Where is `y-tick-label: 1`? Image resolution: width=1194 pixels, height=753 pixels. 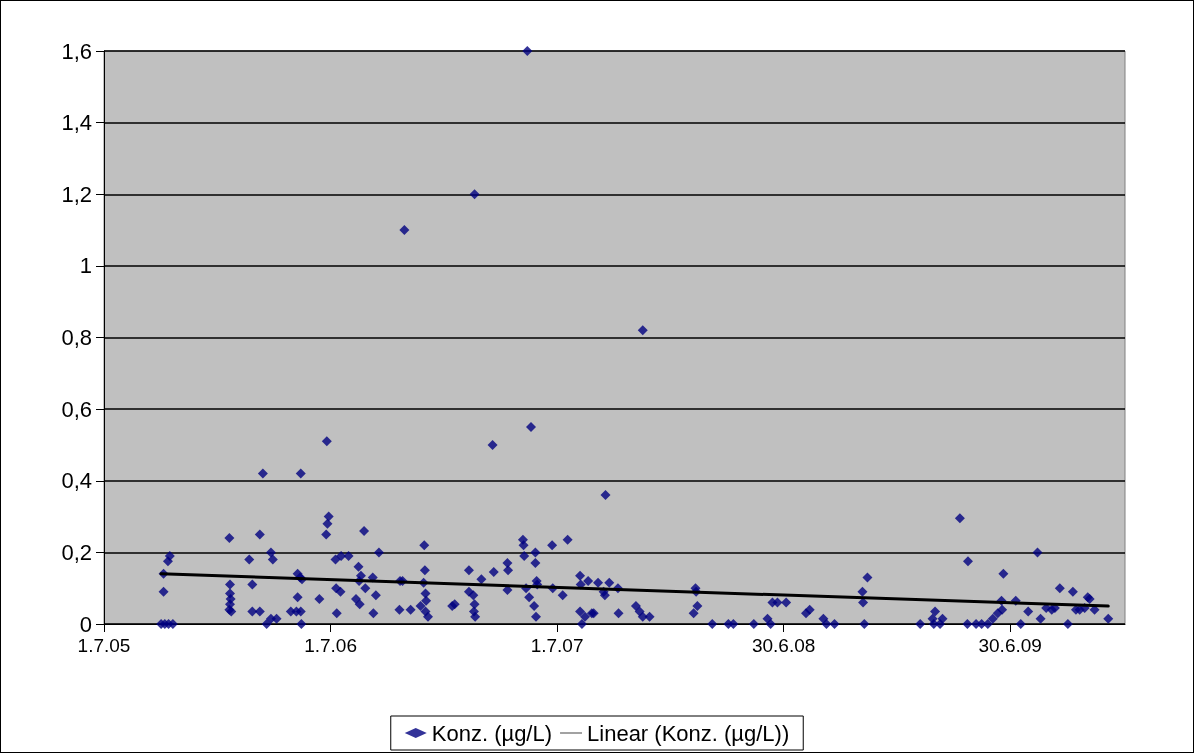
y-tick-label: 1 is located at coordinates (85, 266).